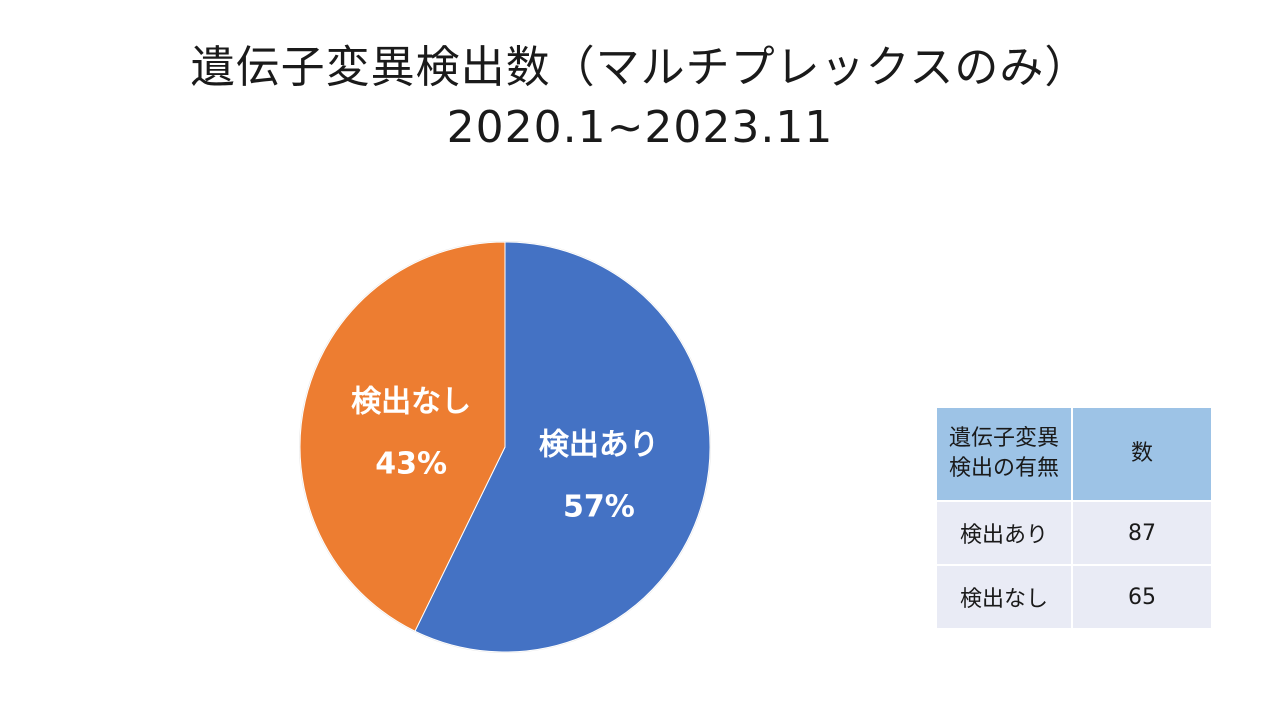  I want to click on mutation-count-table: 遺伝子変異 検出の有無 数 検出あり 87 検出なし 65, so click(1074, 519).